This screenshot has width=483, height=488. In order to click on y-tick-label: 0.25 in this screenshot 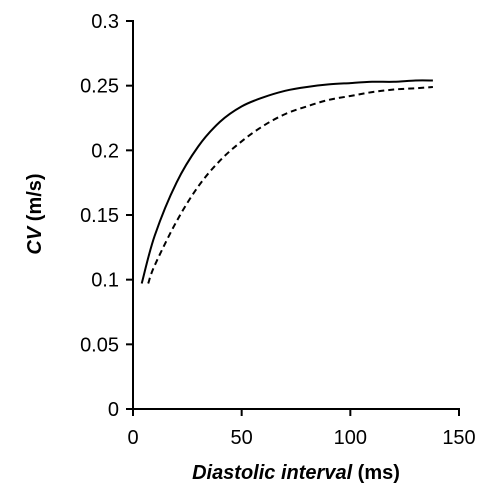, I will do `click(99, 87)`.